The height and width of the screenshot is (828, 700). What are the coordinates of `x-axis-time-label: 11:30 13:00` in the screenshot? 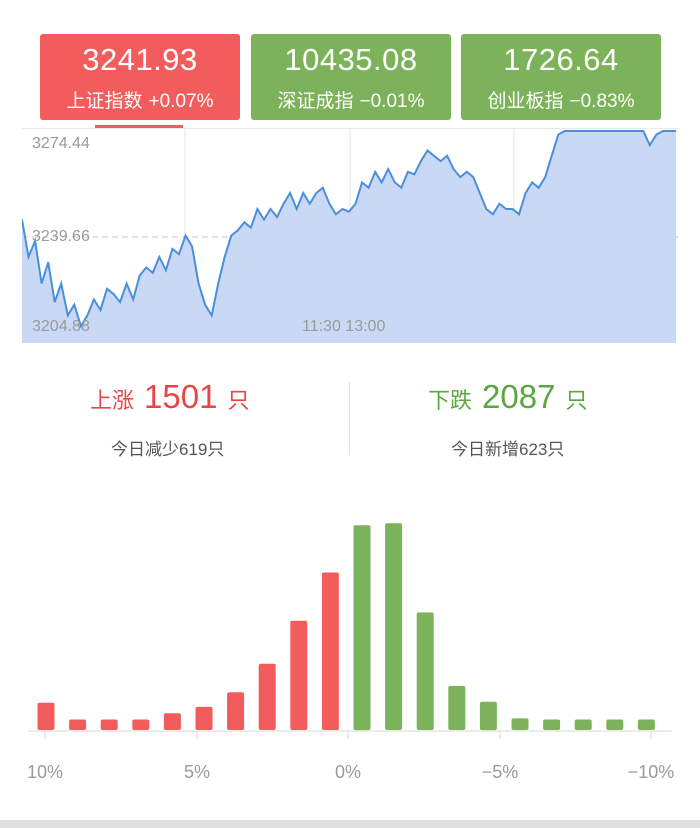 It's located at (344, 326).